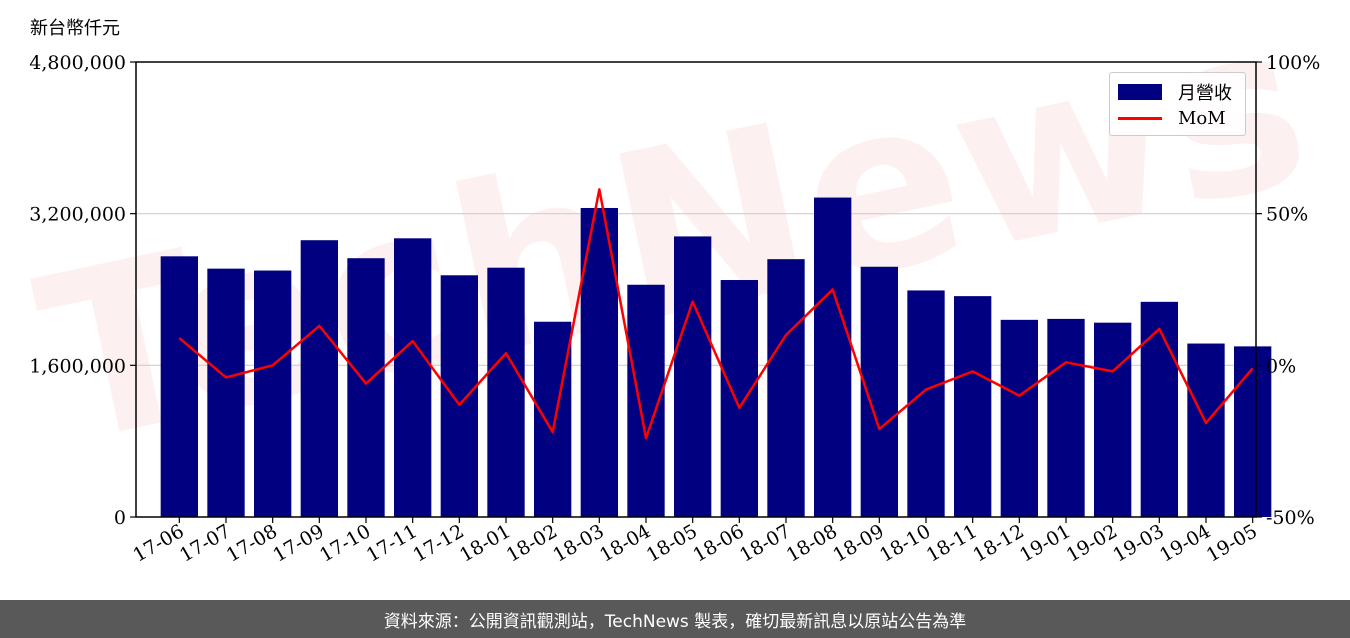  Describe the element at coordinates (1140, 118) in the screenshot. I see `legend-line-swatch` at that location.